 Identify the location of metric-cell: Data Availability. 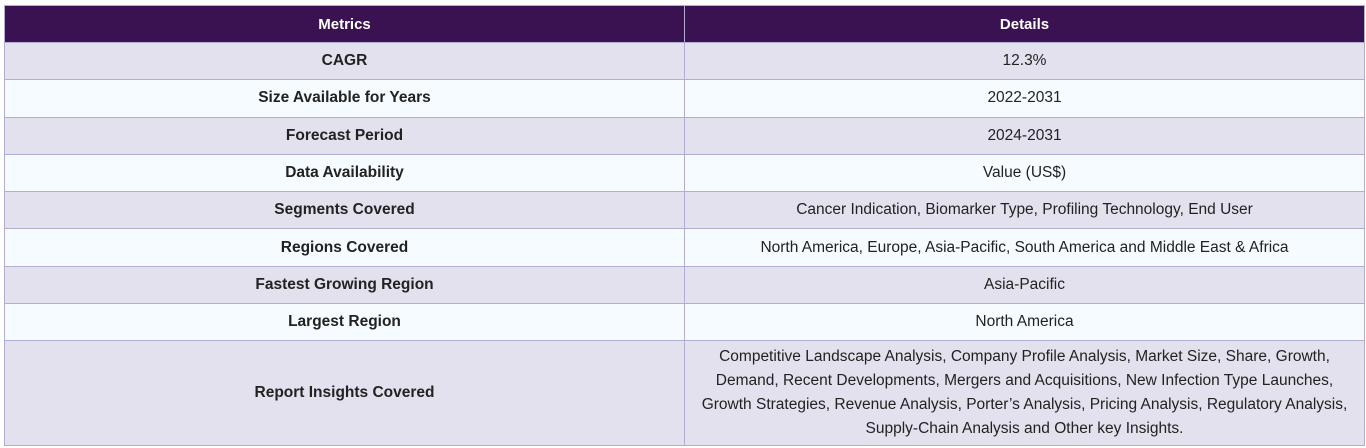
(344, 173).